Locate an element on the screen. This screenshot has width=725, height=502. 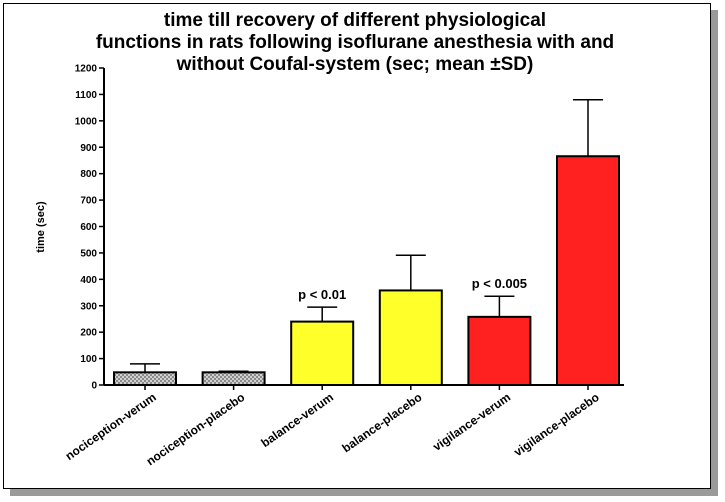
bar-nociception-verum is located at coordinates (145, 379).